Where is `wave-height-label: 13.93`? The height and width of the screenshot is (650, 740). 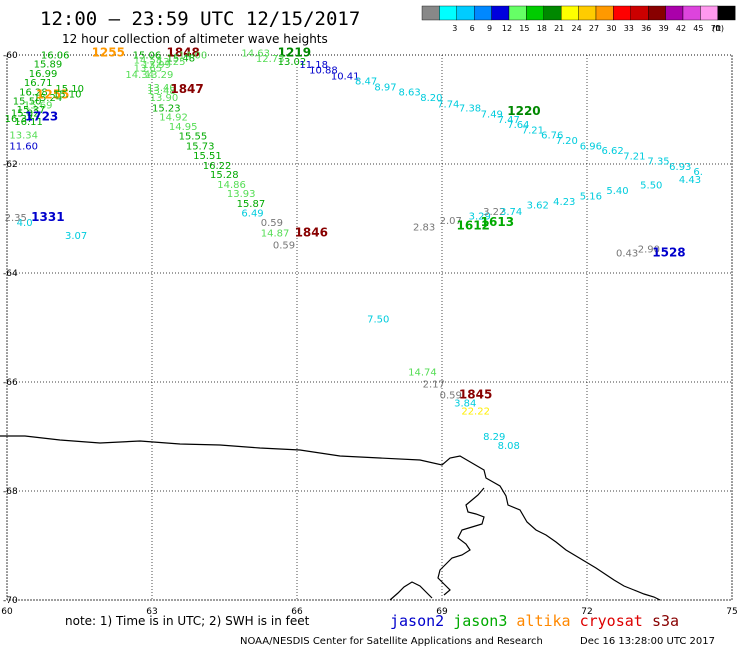 wave-height-label: 13.93 is located at coordinates (241, 194).